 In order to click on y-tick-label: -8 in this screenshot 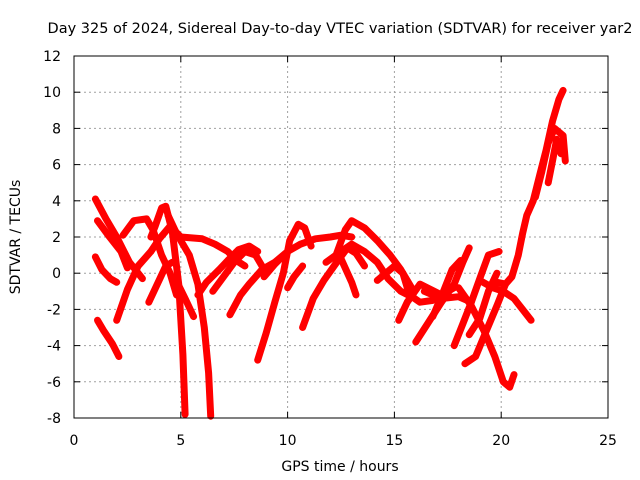, I will do `click(54, 419)`.